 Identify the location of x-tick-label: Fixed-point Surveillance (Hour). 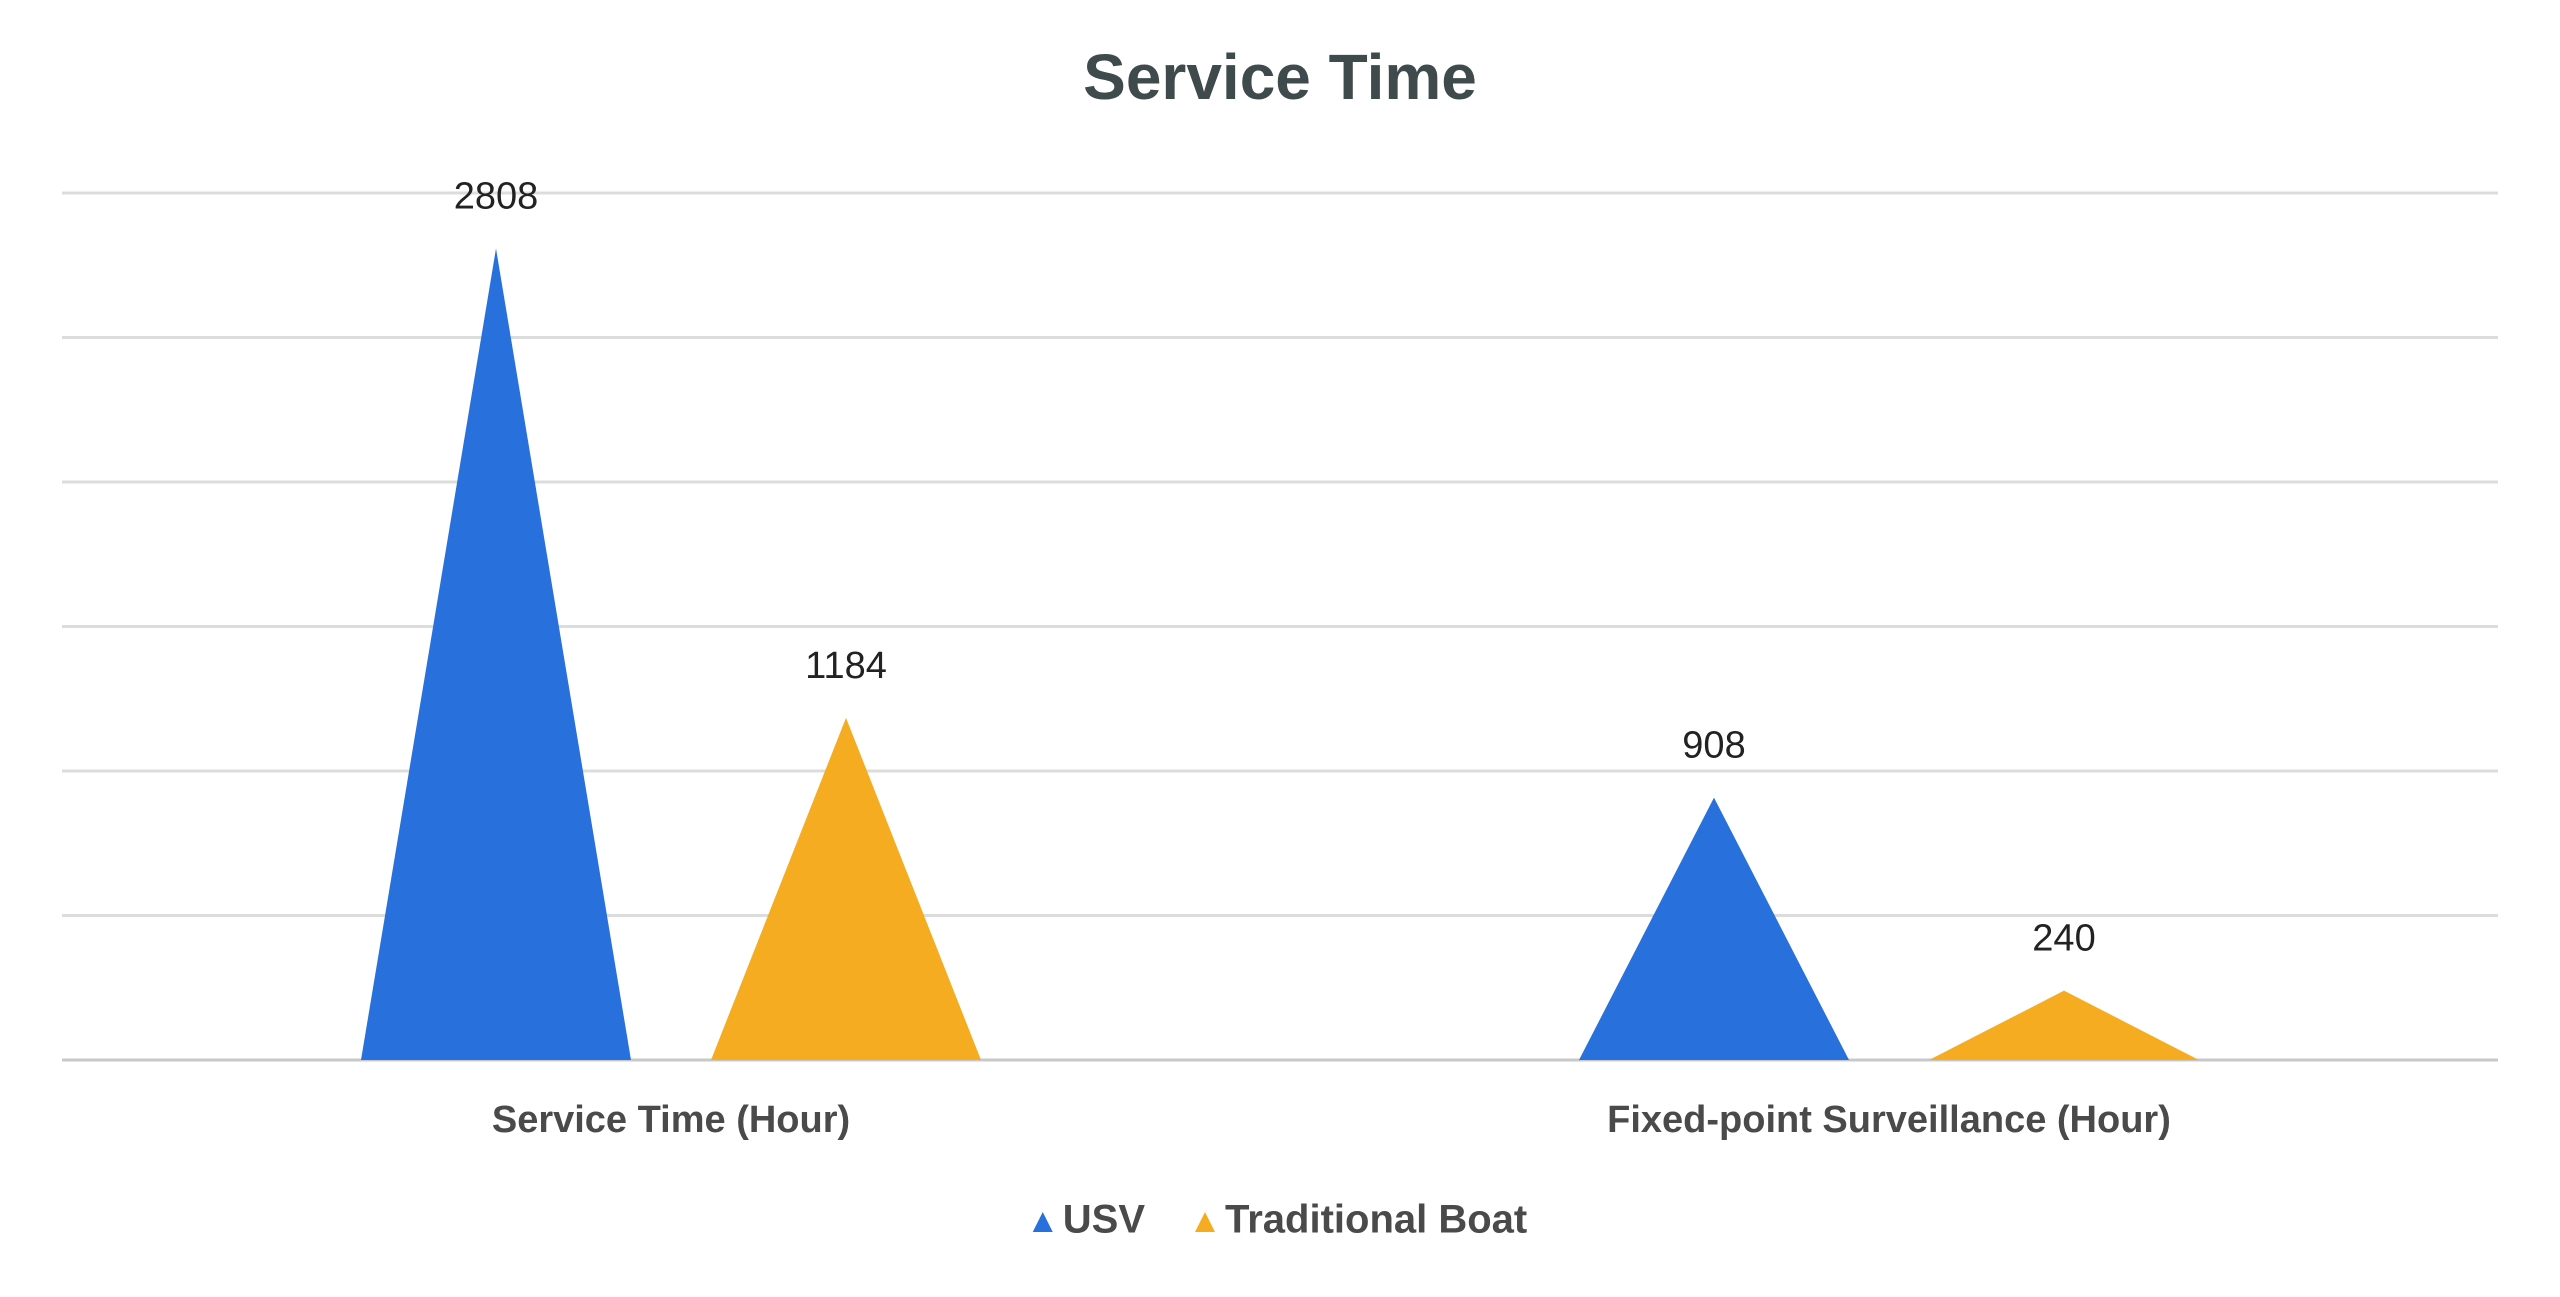
(1889, 1120).